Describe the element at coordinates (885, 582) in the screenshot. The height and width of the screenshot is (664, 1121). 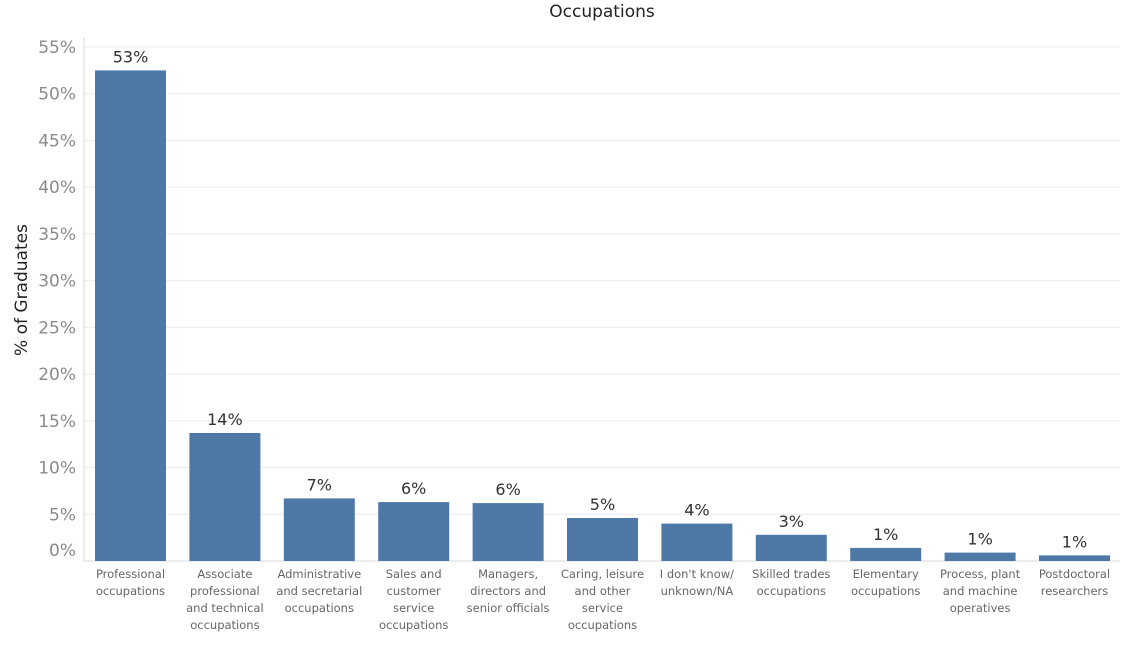
I see `category-label: Elementary occupations` at that location.